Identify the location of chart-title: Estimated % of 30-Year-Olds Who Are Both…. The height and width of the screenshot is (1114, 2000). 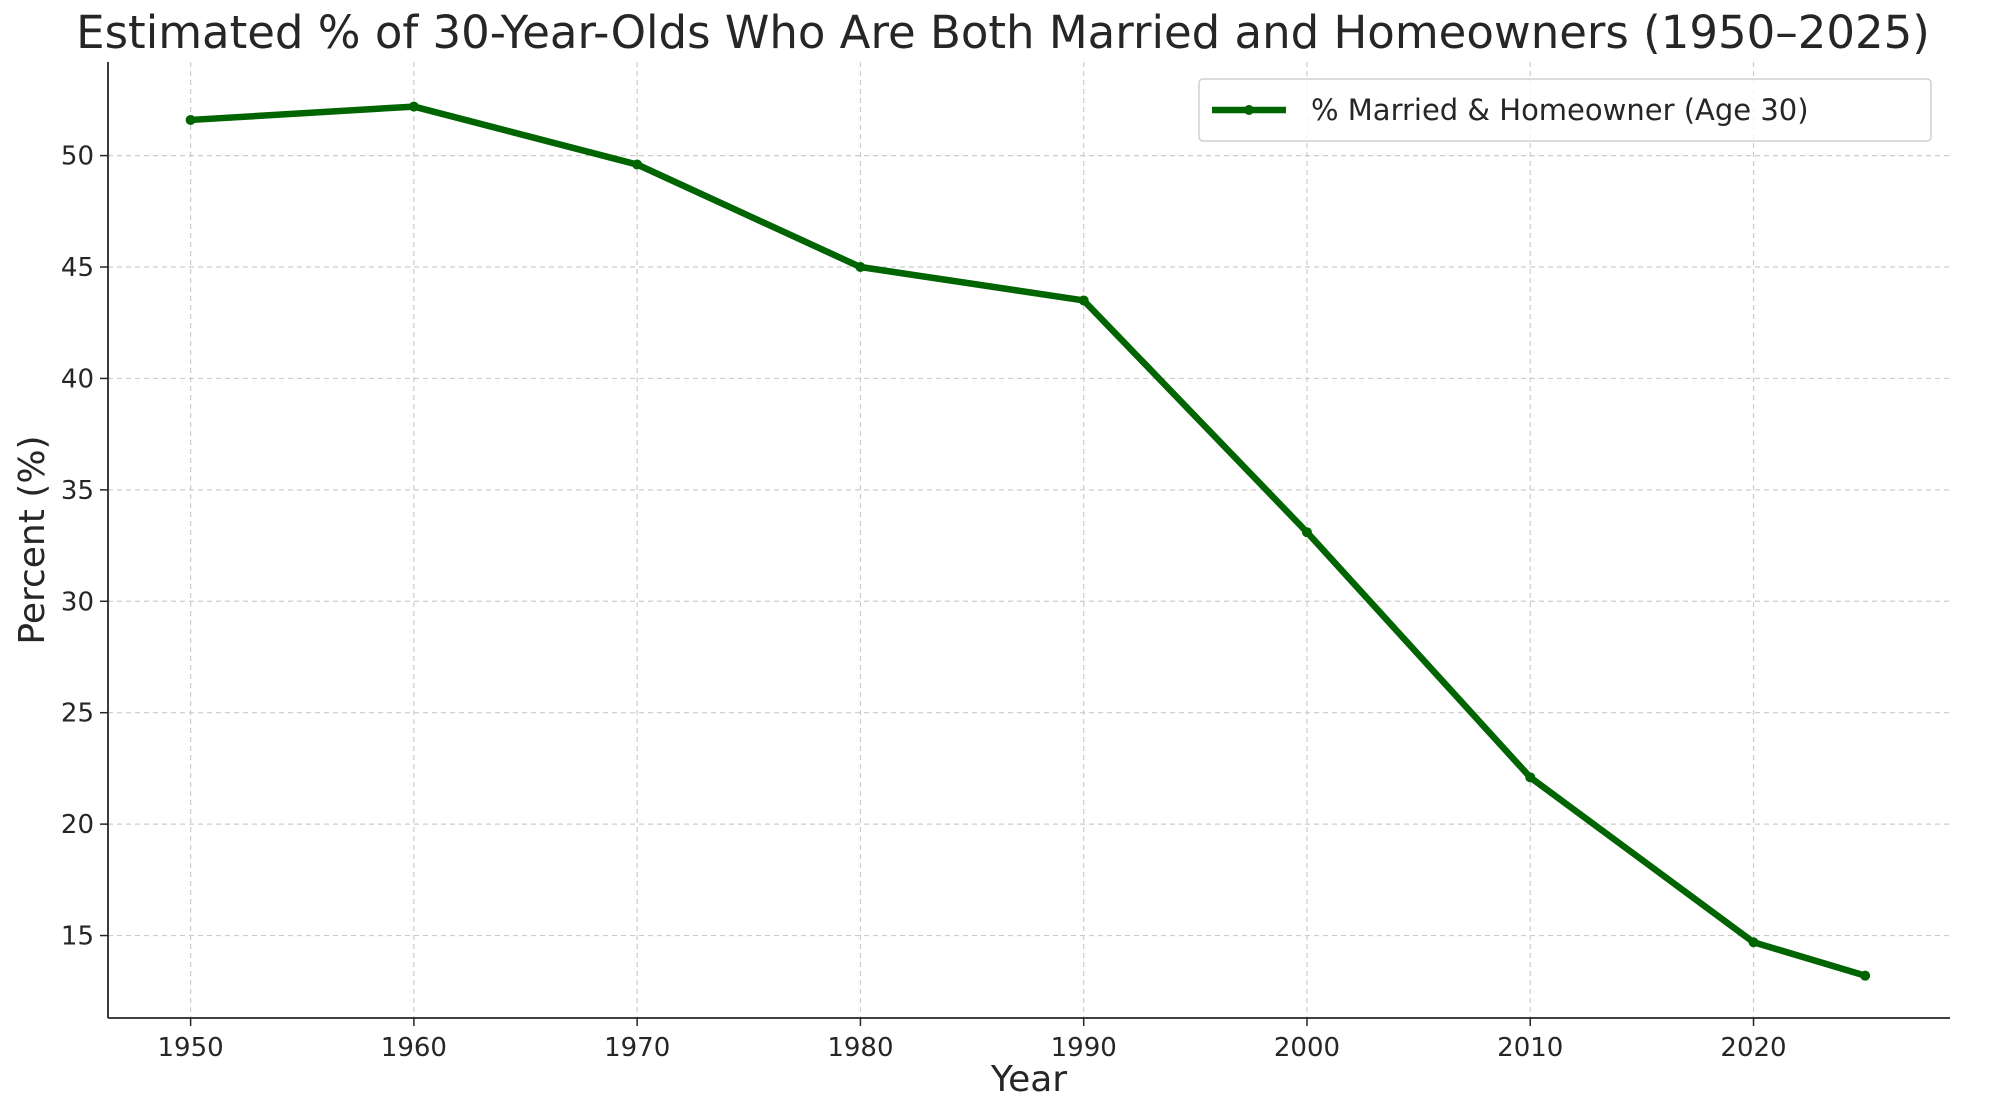
(1003, 32).